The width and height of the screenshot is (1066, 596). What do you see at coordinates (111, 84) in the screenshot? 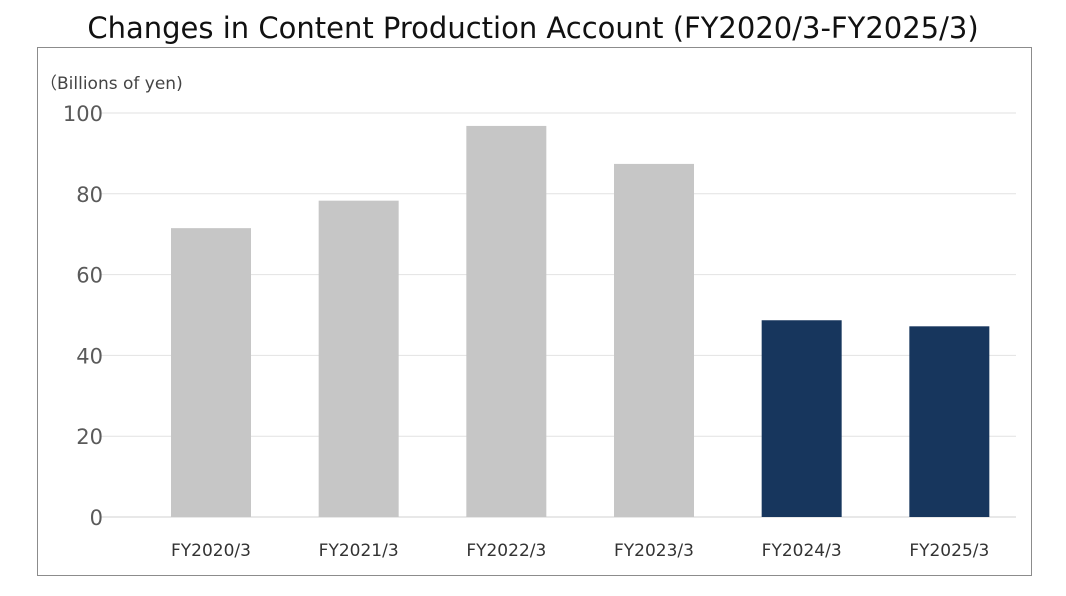
I see `y-unit-label: （Billions of yen)` at bounding box center [111, 84].